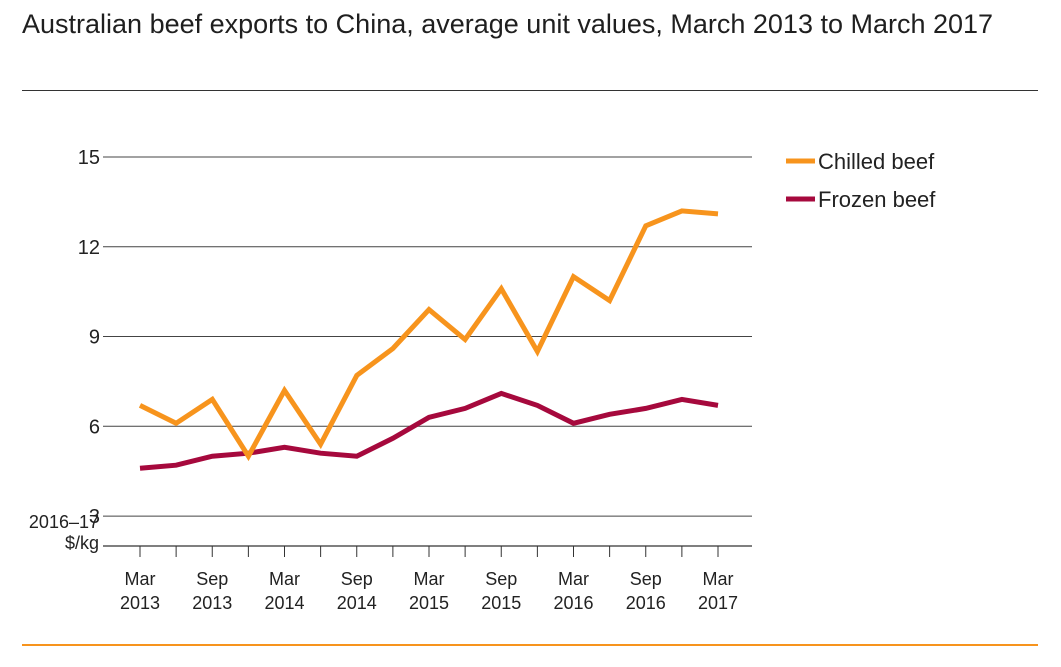  I want to click on y-tick-label-9: 9, so click(94, 338).